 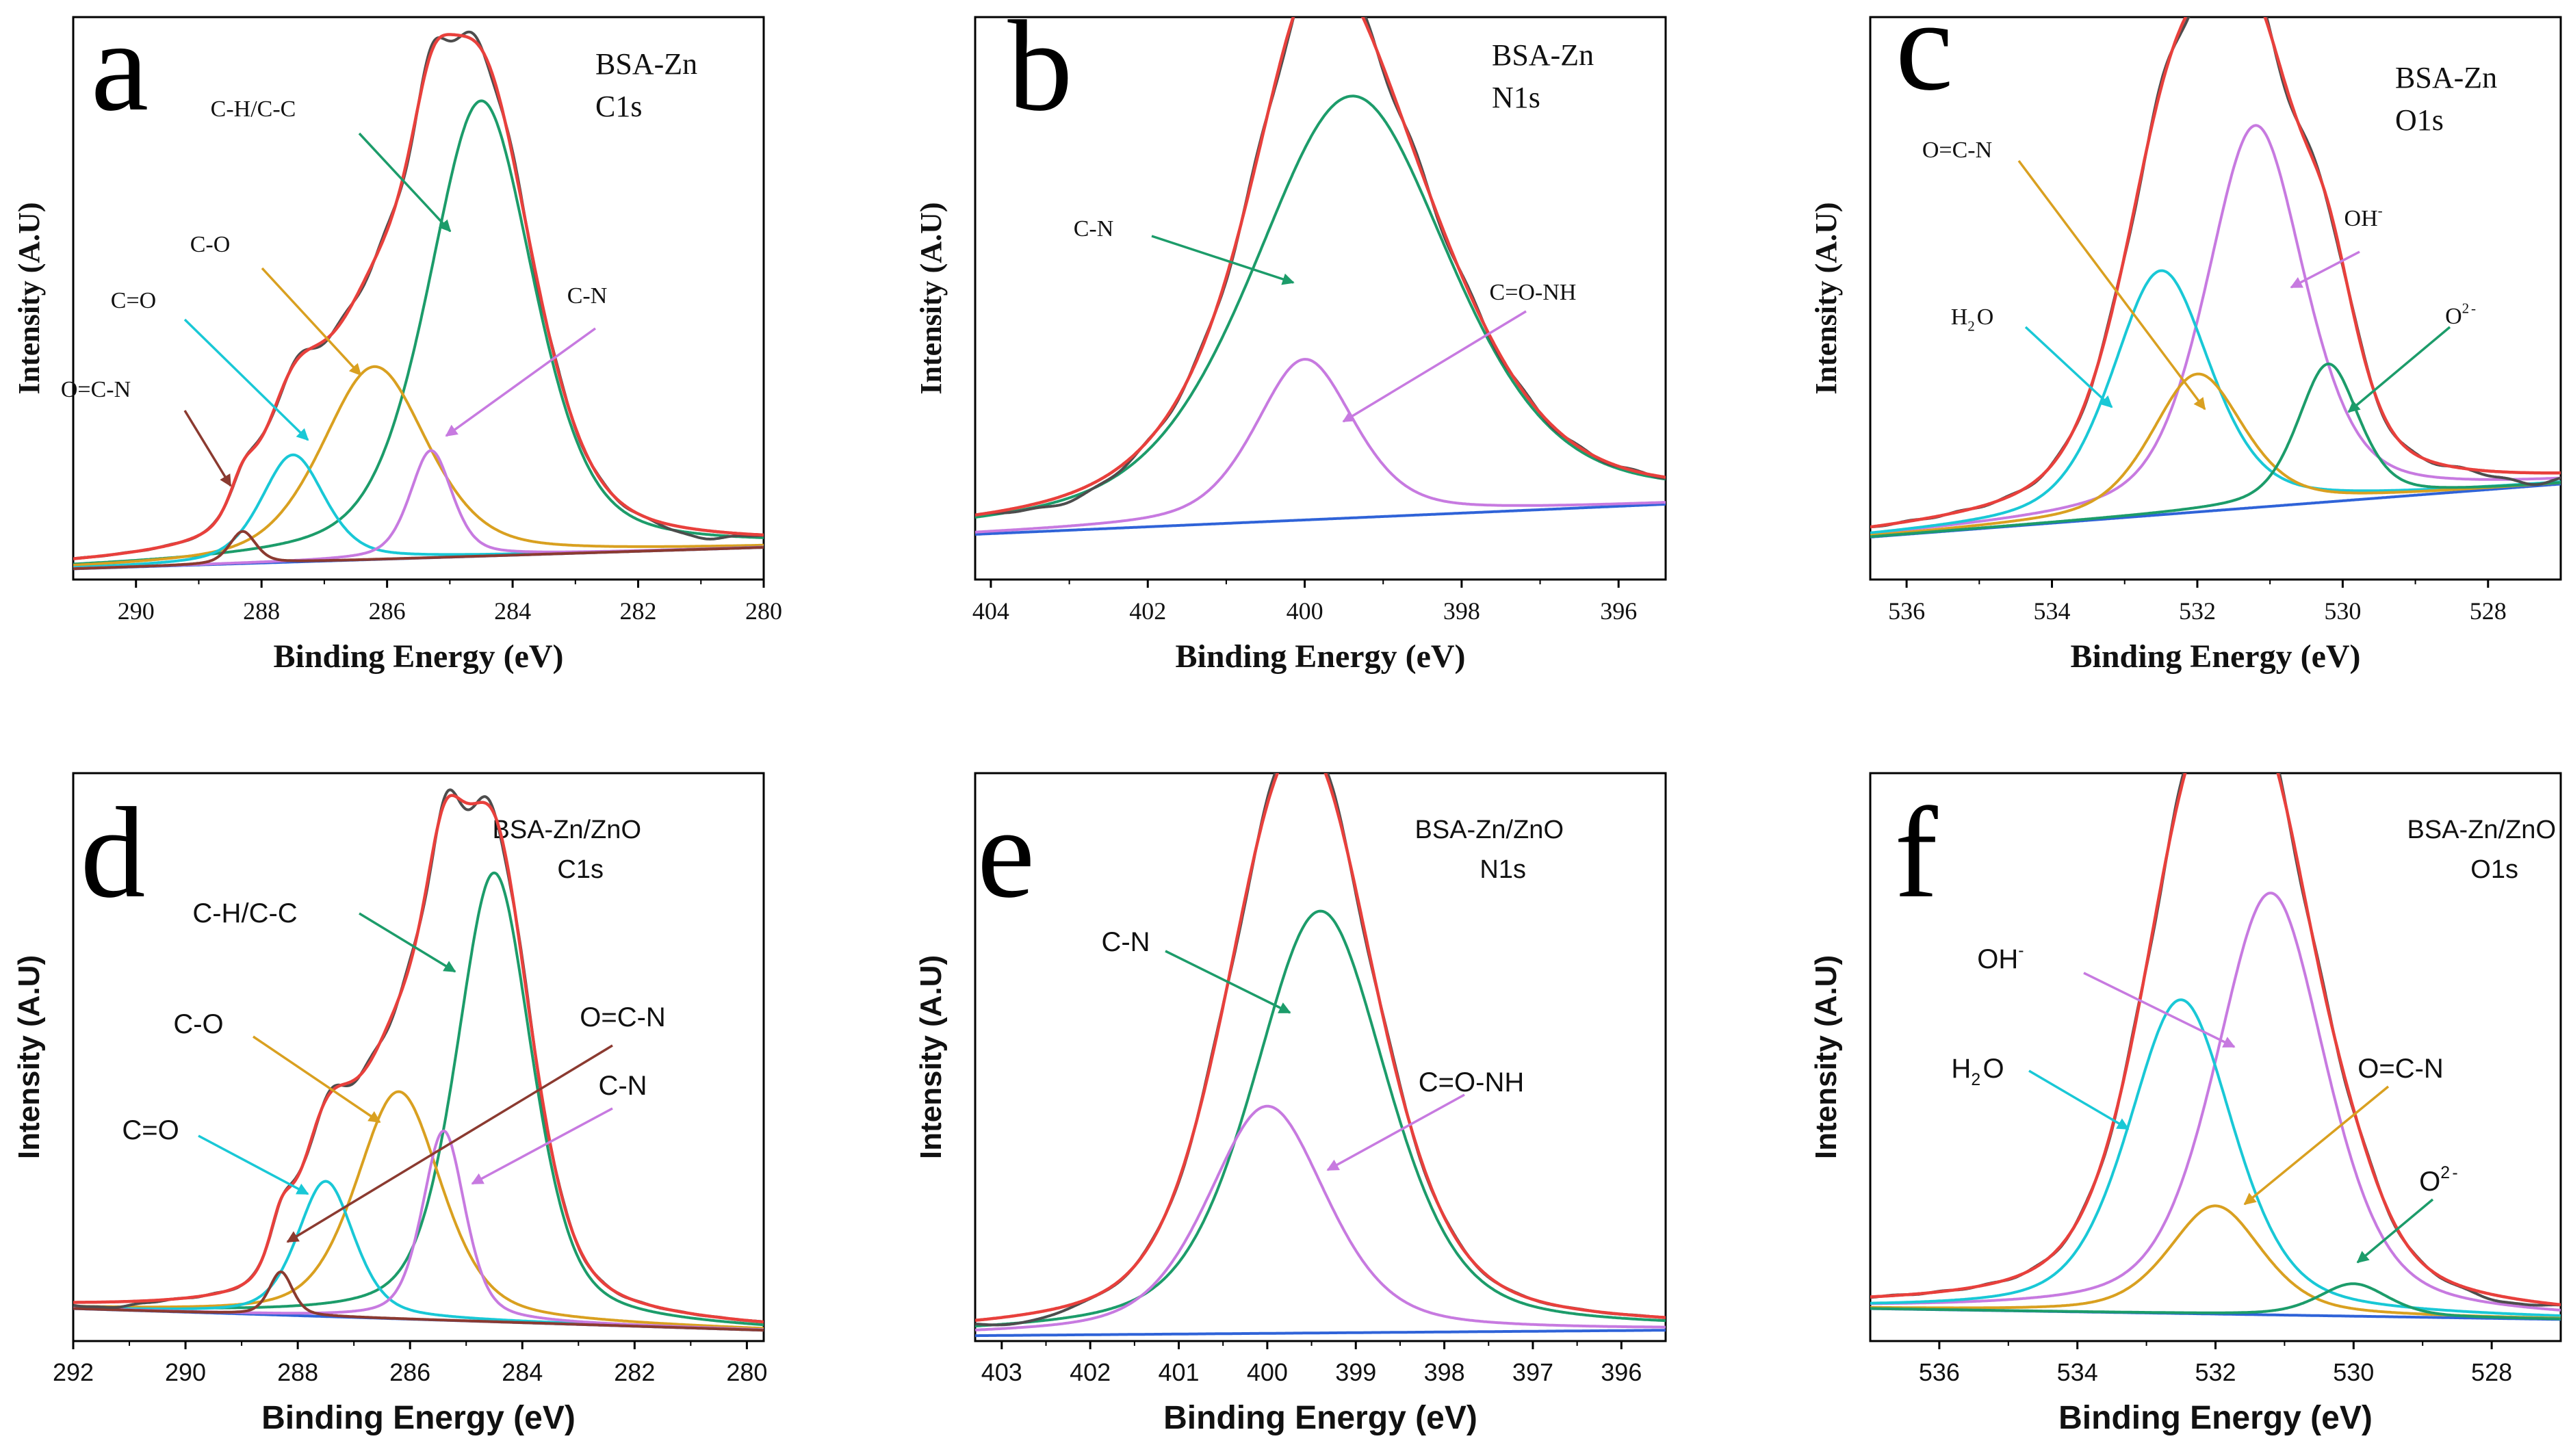 What do you see at coordinates (2197, 611) in the screenshot?
I see `x-tick-label: 532` at bounding box center [2197, 611].